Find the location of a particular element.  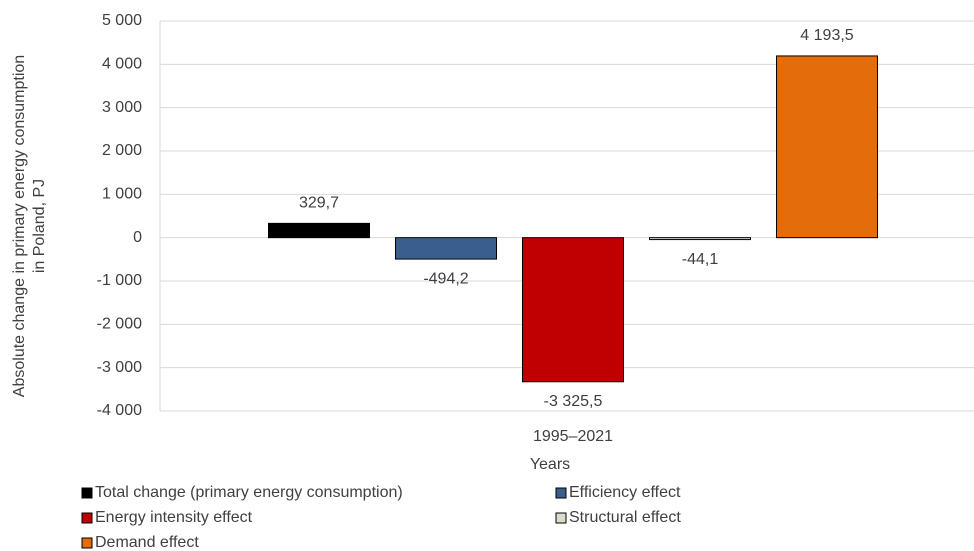

legend-label: Demand effect is located at coordinates (147, 542).